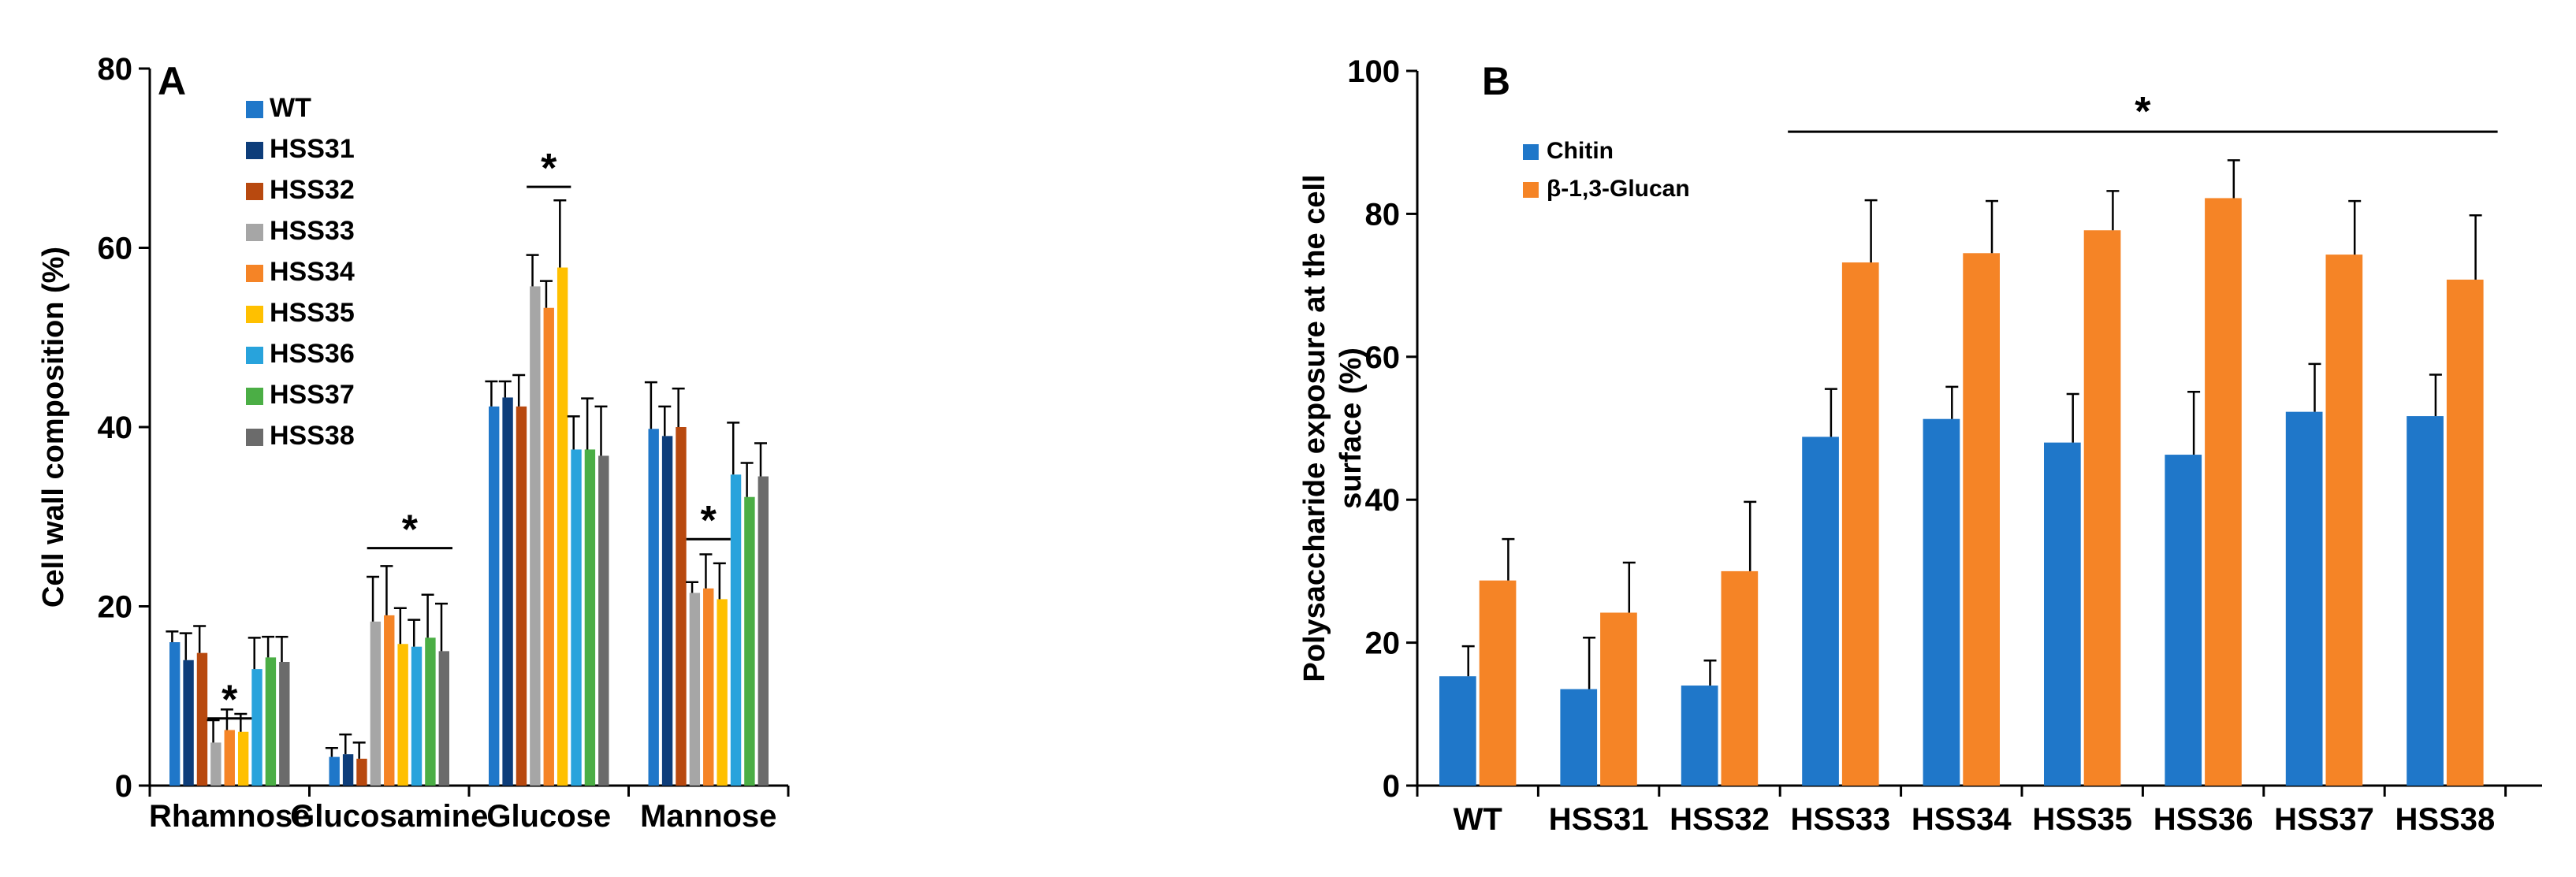 The width and height of the screenshot is (2576, 877). Describe the element at coordinates (2203, 819) in the screenshot. I see `category-label: HSS36` at that location.